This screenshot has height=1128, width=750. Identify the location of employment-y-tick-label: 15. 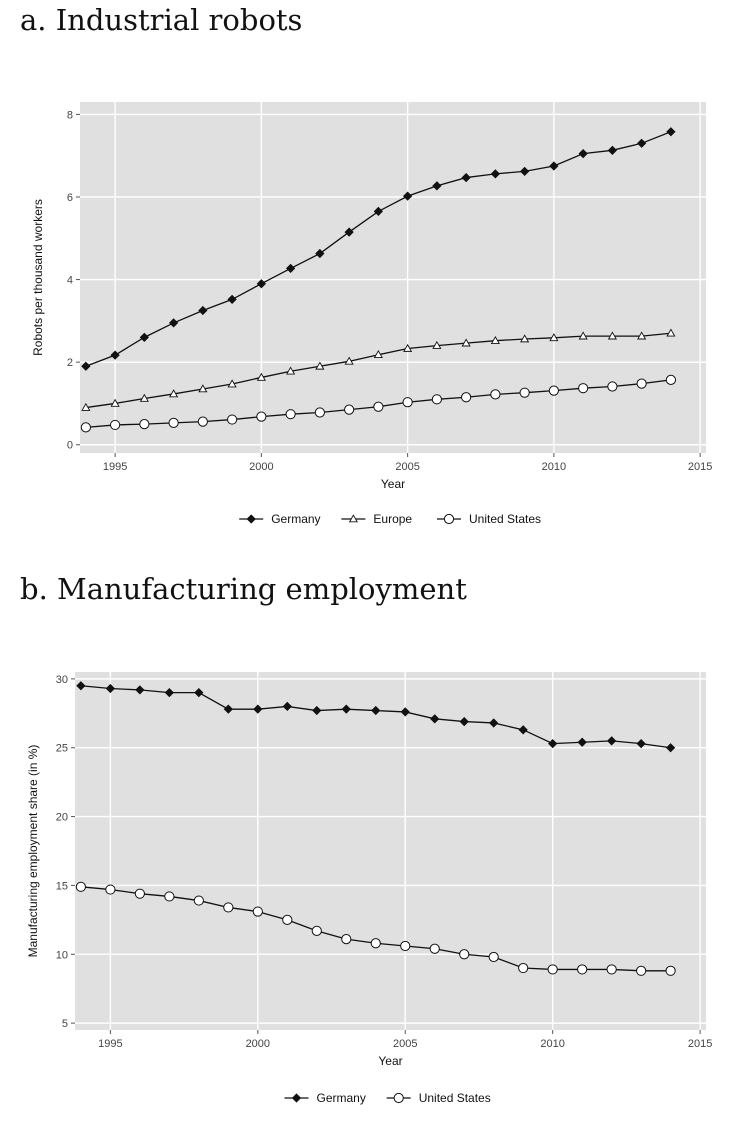
(62, 886).